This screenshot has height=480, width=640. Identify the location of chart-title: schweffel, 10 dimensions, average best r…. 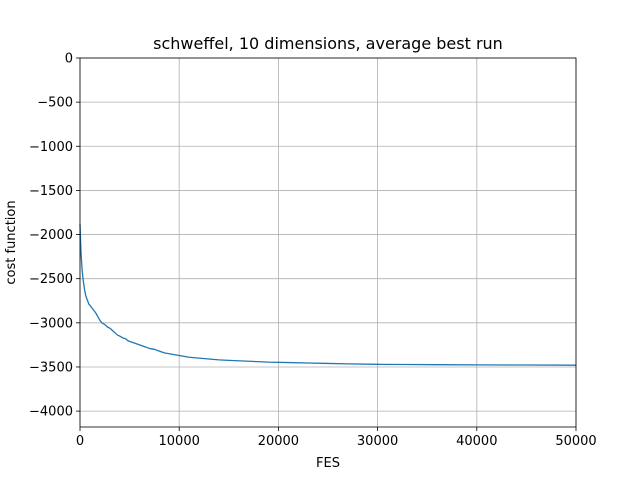
(328, 43).